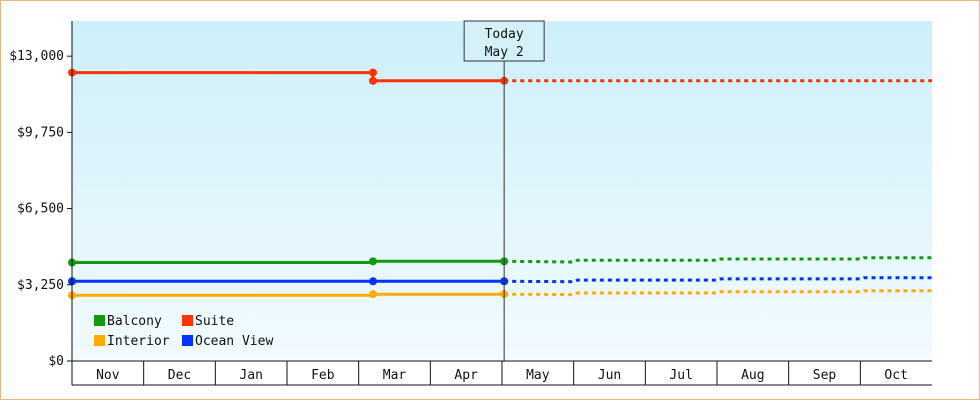  Describe the element at coordinates (288, 77) in the screenshot. I see `series-suite-line` at that location.